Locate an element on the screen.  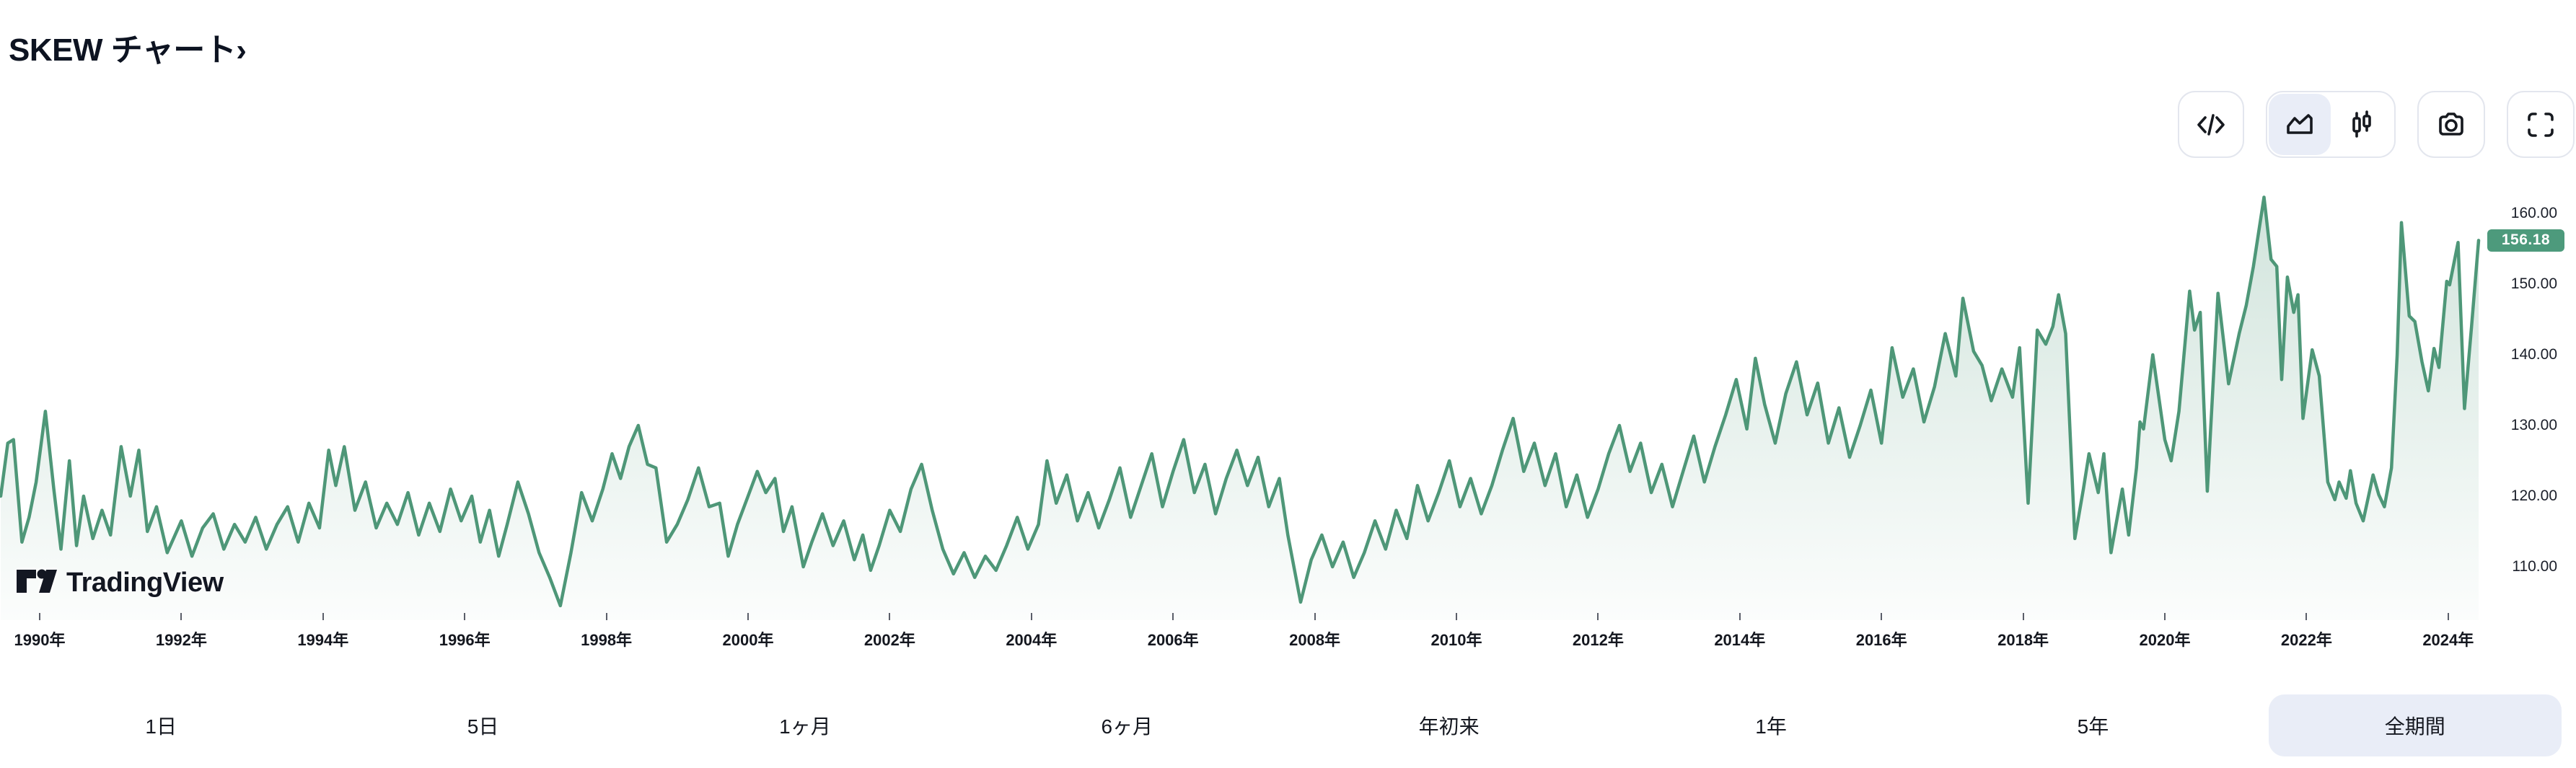
screenshot-button is located at coordinates (2451, 124).